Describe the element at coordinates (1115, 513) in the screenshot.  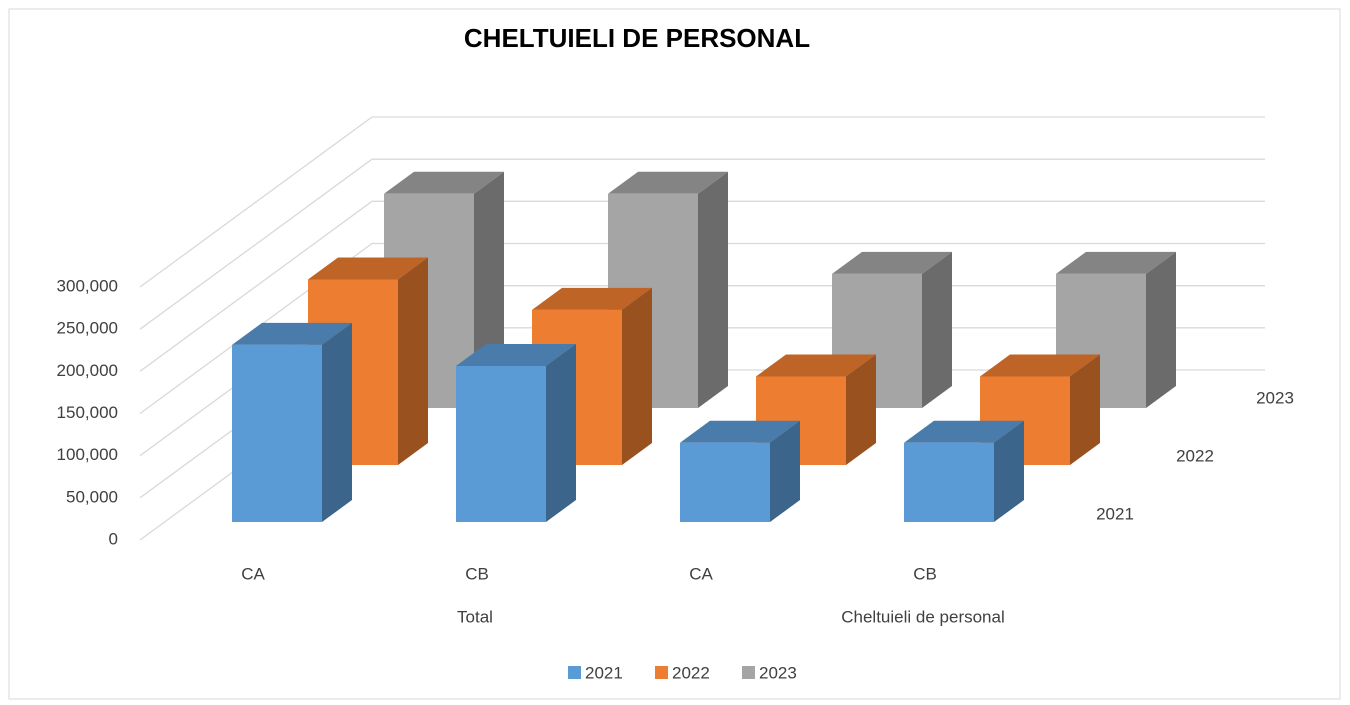
I see `depth-label: 2021` at that location.